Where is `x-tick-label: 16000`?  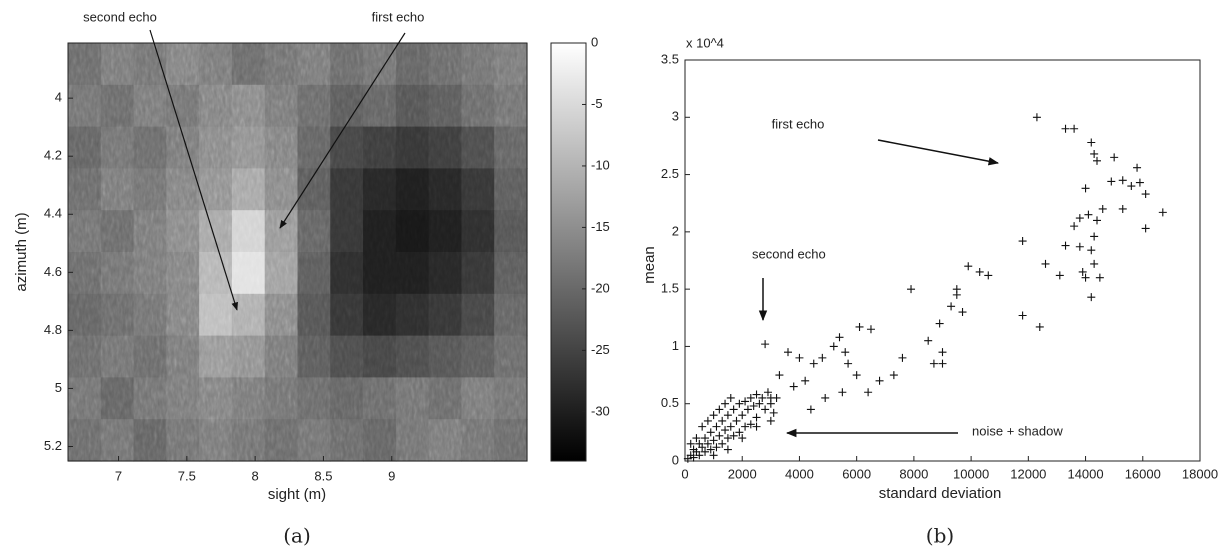 x-tick-label: 16000 is located at coordinates (1143, 473).